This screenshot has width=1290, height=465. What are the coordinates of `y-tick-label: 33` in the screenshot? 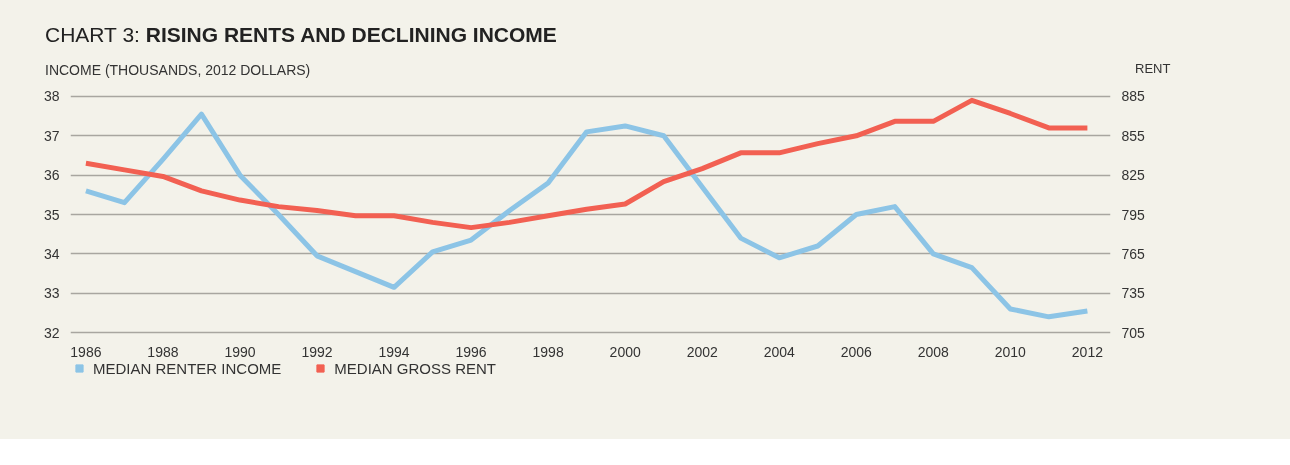 It's located at (51, 293).